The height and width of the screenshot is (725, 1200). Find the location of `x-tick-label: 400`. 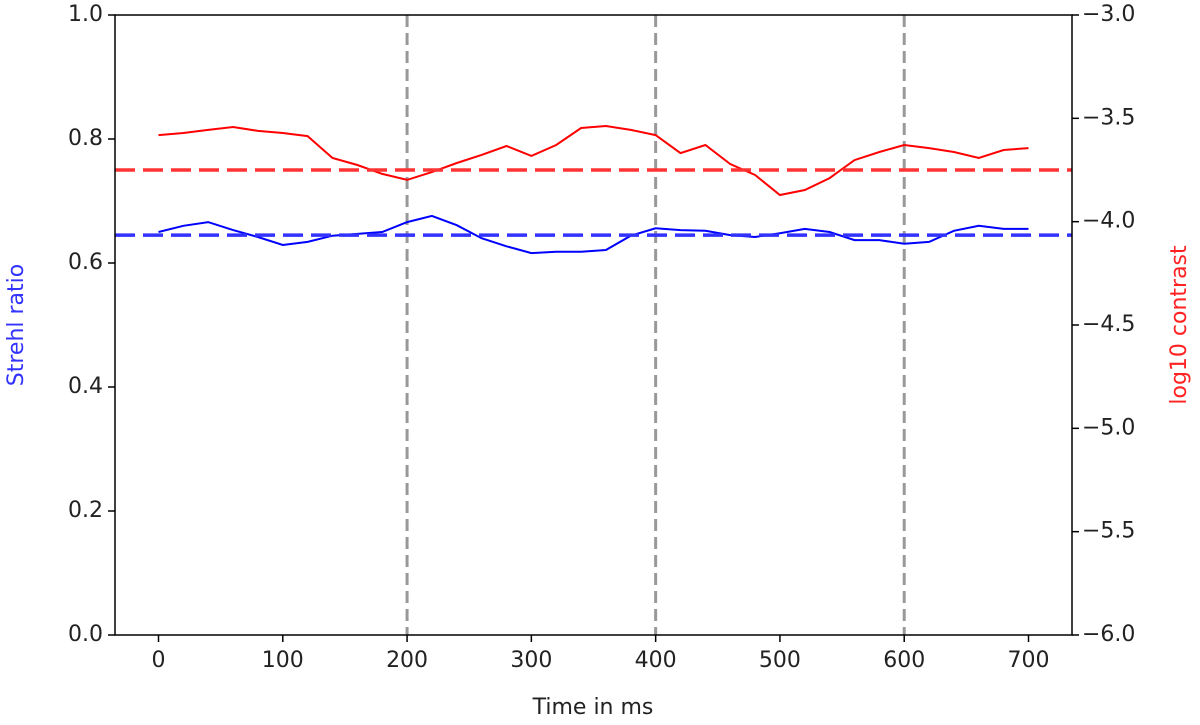

x-tick-label: 400 is located at coordinates (656, 660).